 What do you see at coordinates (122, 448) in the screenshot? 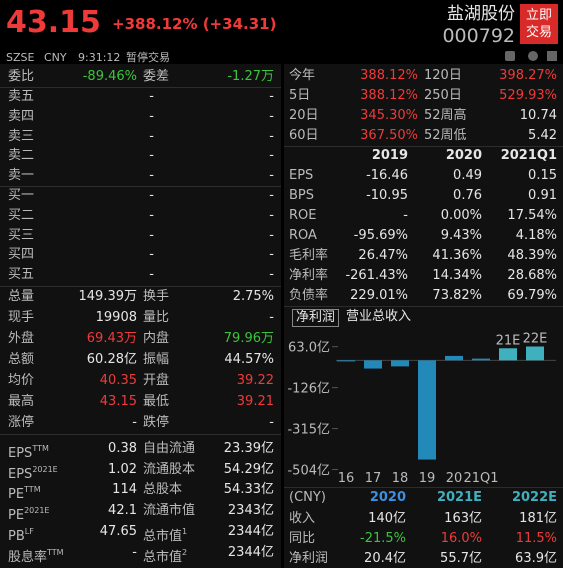
I see `value: 0.38` at bounding box center [122, 448].